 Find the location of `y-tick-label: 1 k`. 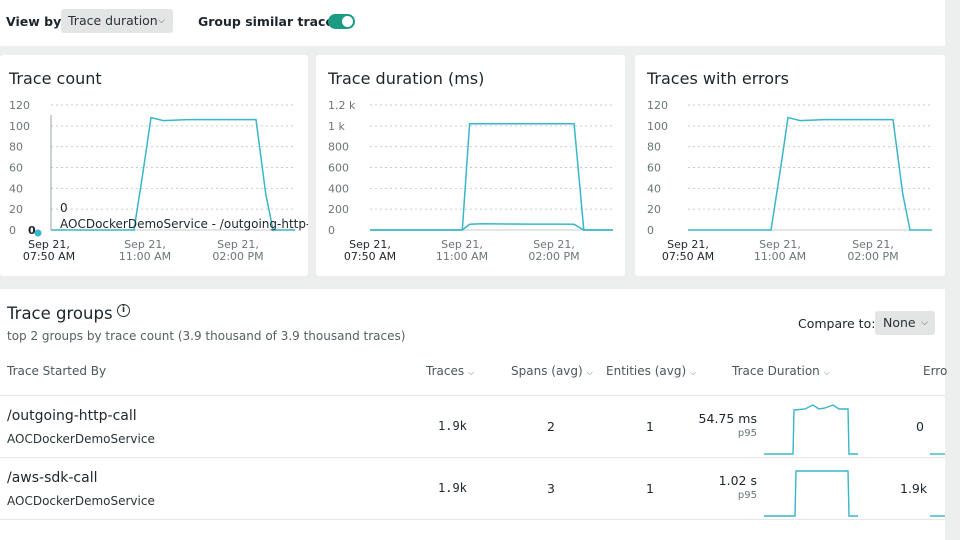

y-tick-label: 1 k is located at coordinates (336, 126).